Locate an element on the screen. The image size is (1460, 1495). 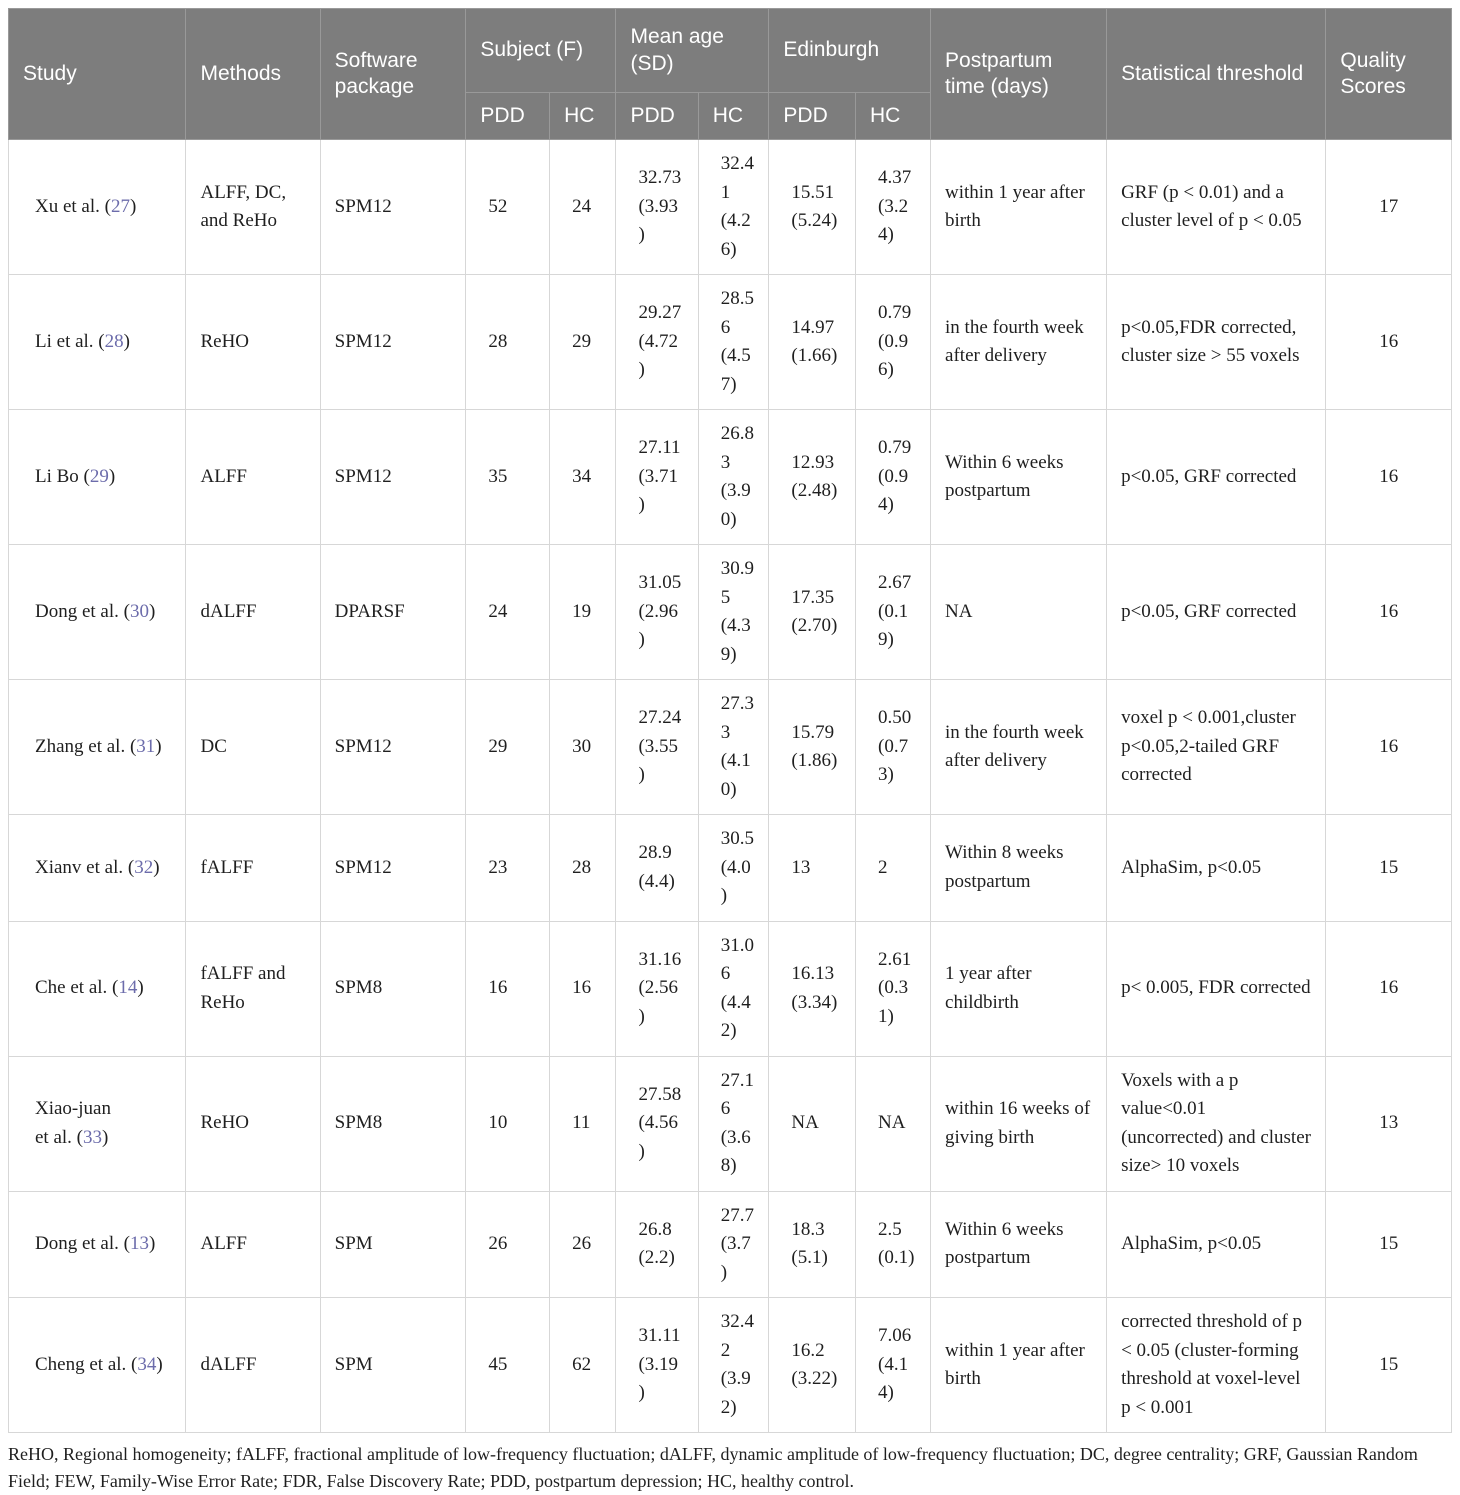
methods-cell: ALFF is located at coordinates (253, 1244).